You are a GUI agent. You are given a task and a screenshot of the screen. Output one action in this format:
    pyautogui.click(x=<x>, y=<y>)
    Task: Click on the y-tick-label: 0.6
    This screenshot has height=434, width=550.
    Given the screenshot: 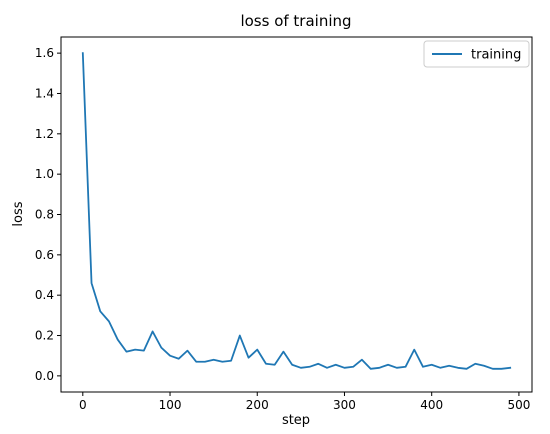 What is the action you would take?
    pyautogui.click(x=44, y=255)
    